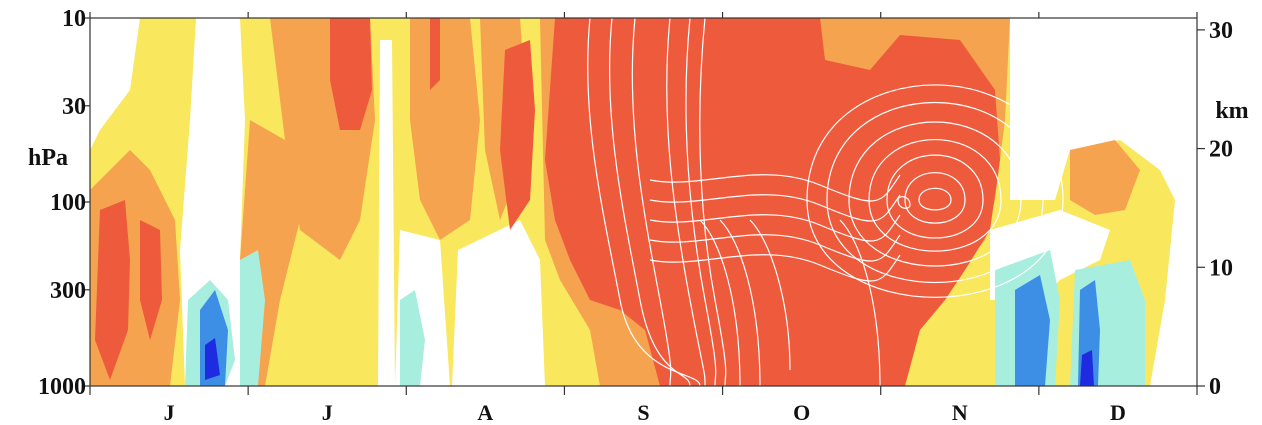 This screenshot has width=1262, height=425. I want to click on y-left-tick-label: 100, so click(68, 203).